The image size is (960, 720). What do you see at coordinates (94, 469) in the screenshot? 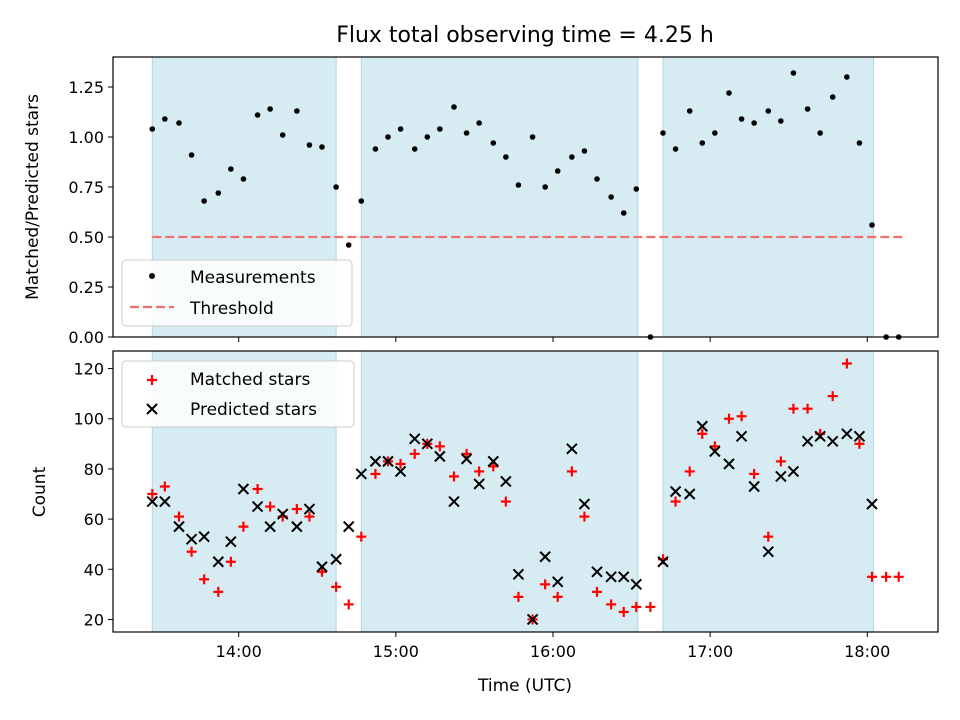
I see `y-tick-label: 80` at bounding box center [94, 469].